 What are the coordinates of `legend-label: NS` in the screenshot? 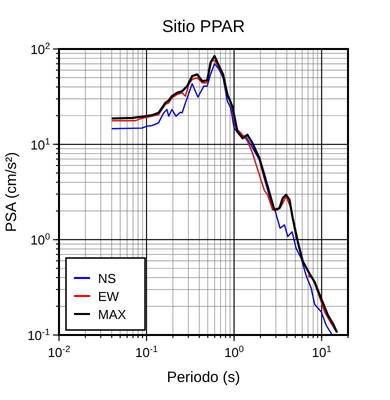 It's located at (107, 278).